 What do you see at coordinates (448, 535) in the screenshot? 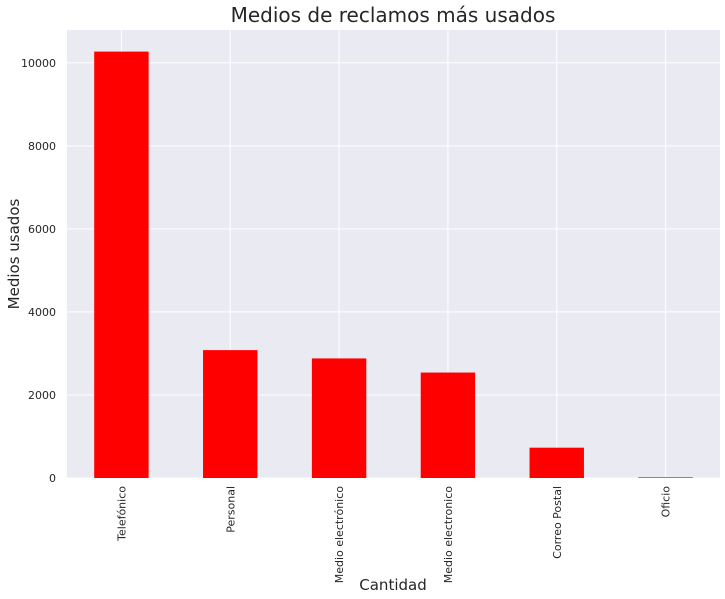
I see `x-tick-label: Medio electronico` at bounding box center [448, 535].